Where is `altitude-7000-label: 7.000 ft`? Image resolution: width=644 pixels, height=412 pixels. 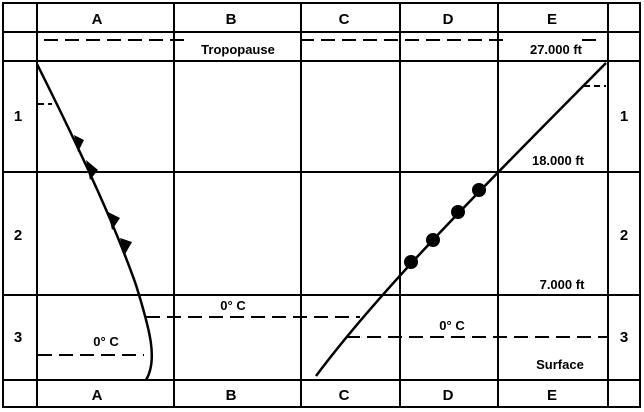
altitude-7000-label: 7.000 ft is located at coordinates (562, 284).